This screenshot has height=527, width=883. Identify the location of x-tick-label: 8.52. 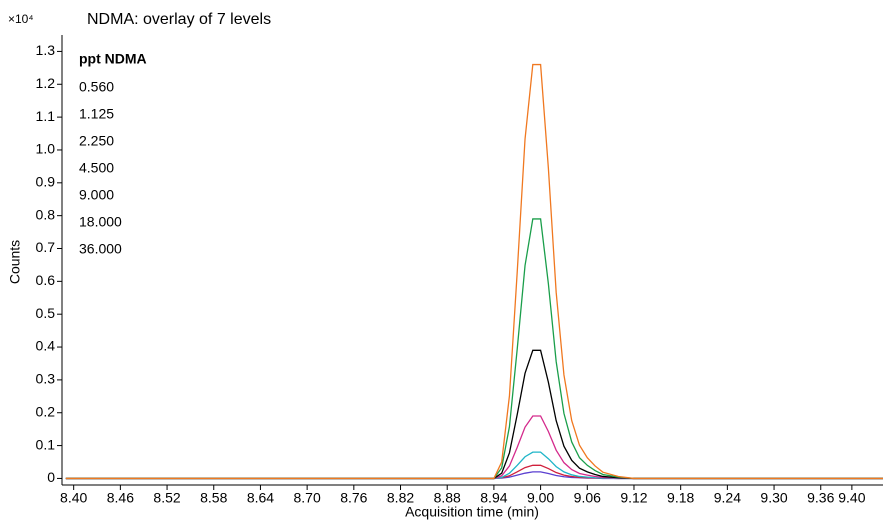
(166, 498).